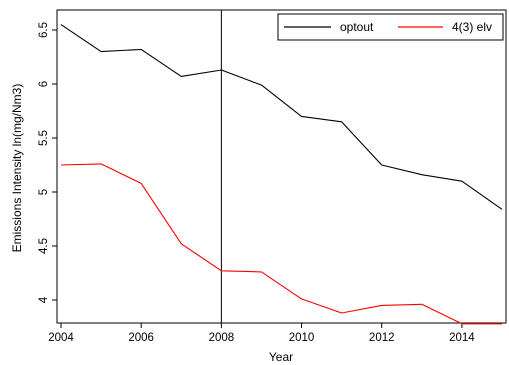 This screenshot has height=365, width=509. What do you see at coordinates (44, 138) in the screenshot?
I see `y-tick-label: 5.5` at bounding box center [44, 138].